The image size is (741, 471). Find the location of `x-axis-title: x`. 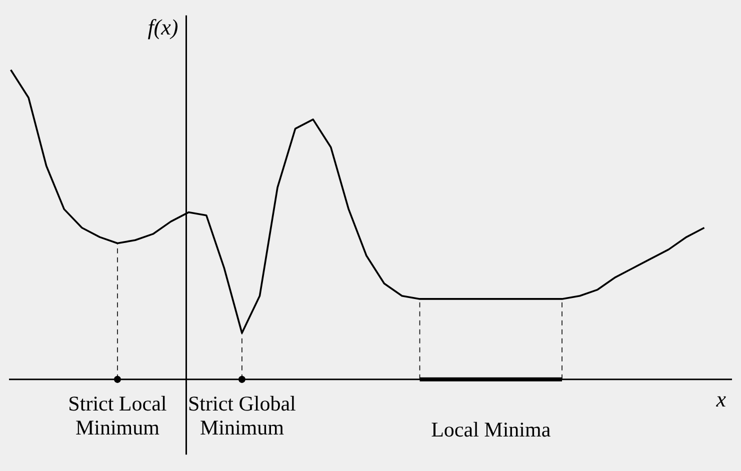

x-axis-title: x is located at coordinates (720, 399).